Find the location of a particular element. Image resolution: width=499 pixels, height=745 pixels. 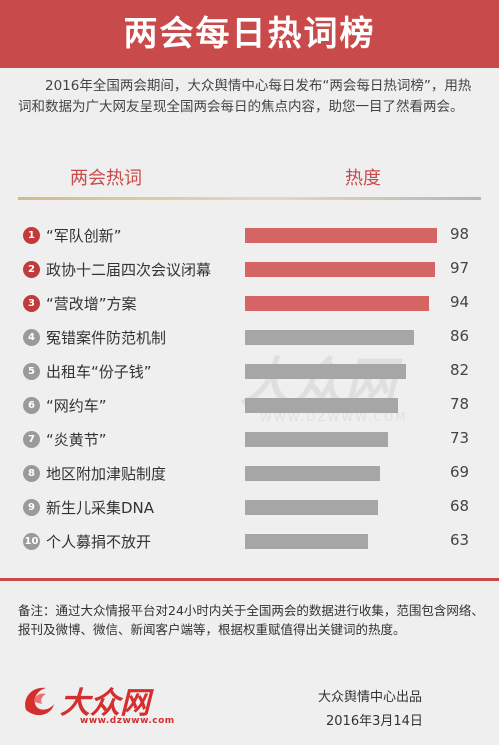

hot-term: 出租车“份子钱” is located at coordinates (99, 372).